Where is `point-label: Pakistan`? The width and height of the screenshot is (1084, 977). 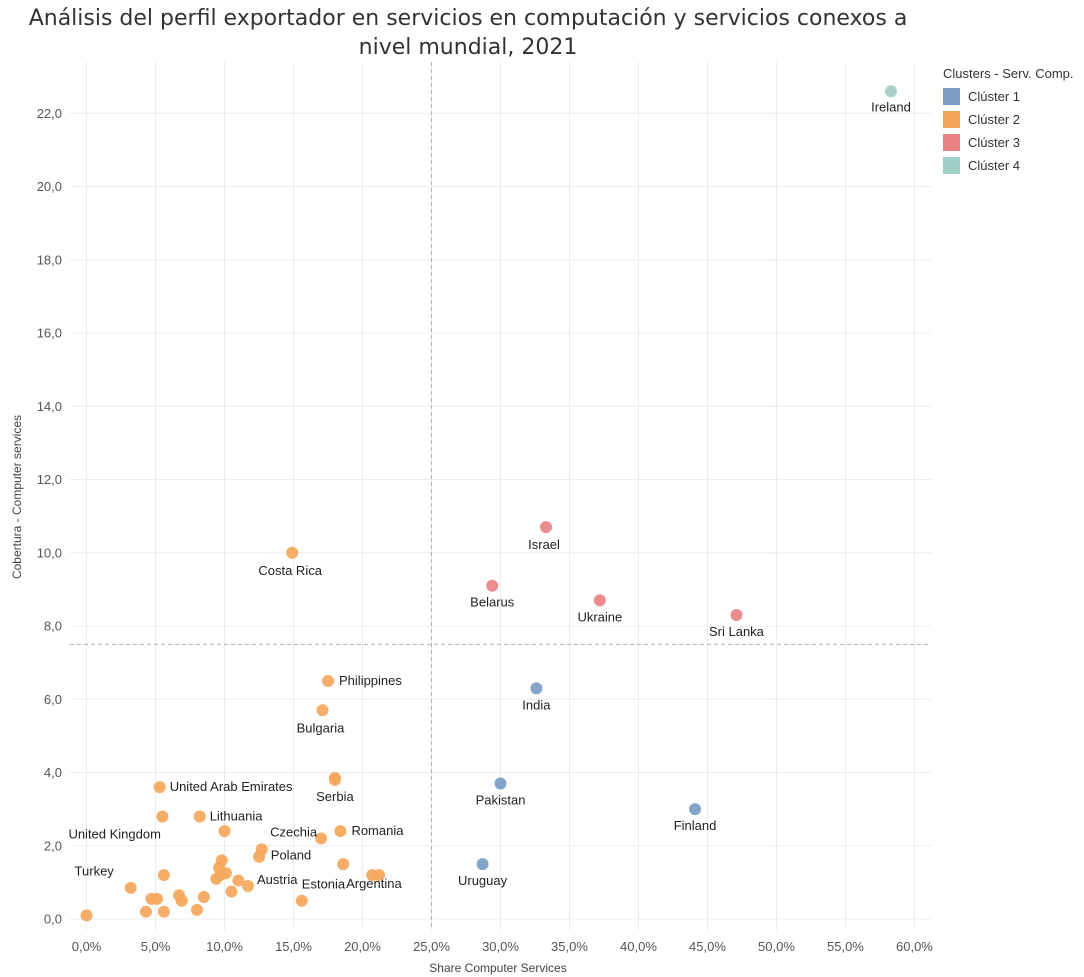 point-label: Pakistan is located at coordinates (501, 800).